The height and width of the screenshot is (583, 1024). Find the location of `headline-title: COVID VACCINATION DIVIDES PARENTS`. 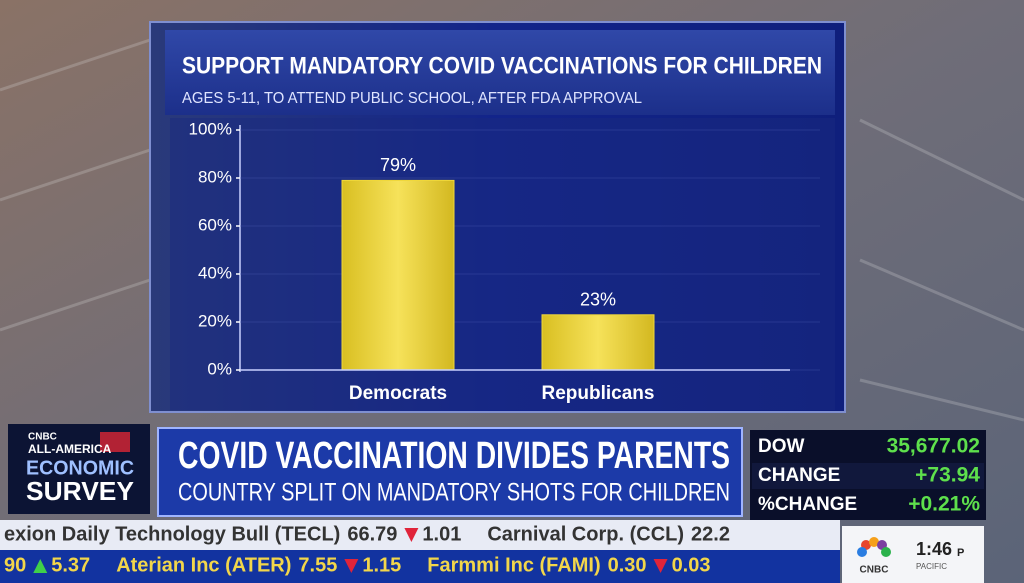

headline-title: COVID VACCINATION DIVIDES PARENTS is located at coordinates (454, 456).